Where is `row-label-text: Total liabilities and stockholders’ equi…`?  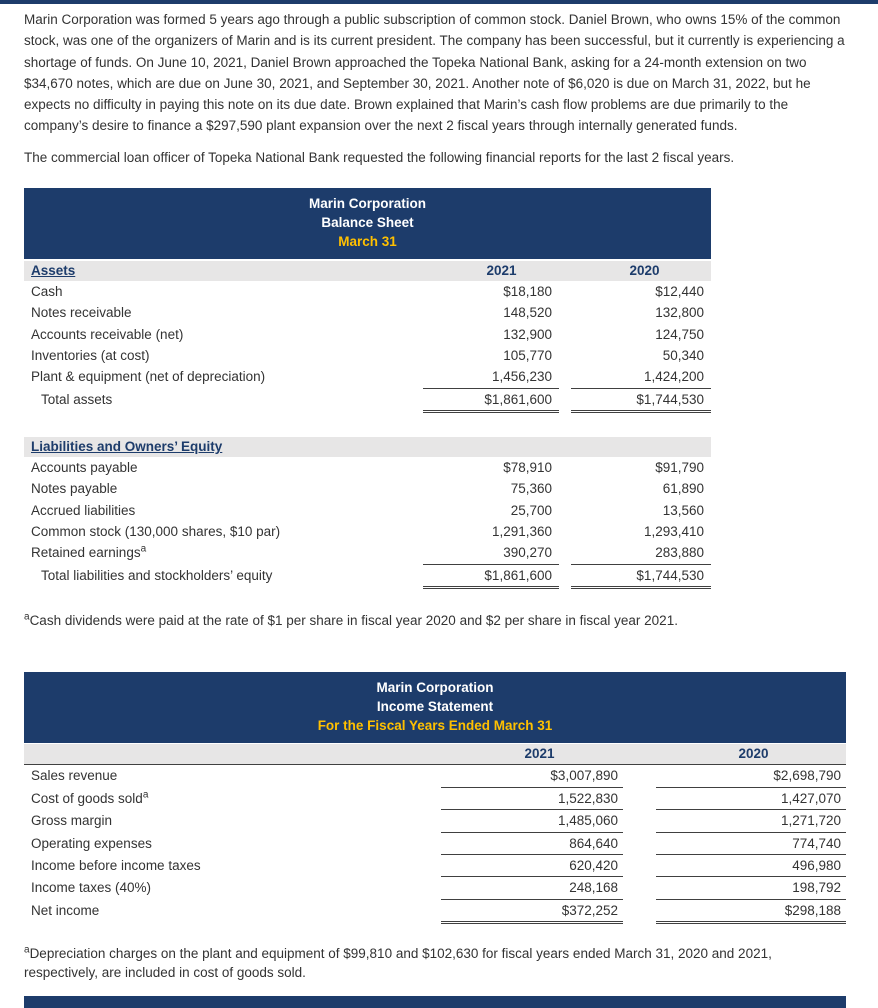 row-label-text: Total liabilities and stockholders’ equi… is located at coordinates (157, 575).